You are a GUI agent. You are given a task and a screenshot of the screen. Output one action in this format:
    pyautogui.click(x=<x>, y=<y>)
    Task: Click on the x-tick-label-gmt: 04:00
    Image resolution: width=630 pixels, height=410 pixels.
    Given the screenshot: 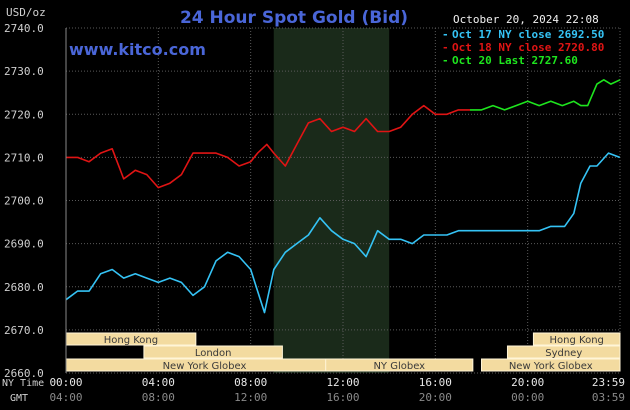 What is the action you would take?
    pyautogui.click(x=65, y=397)
    